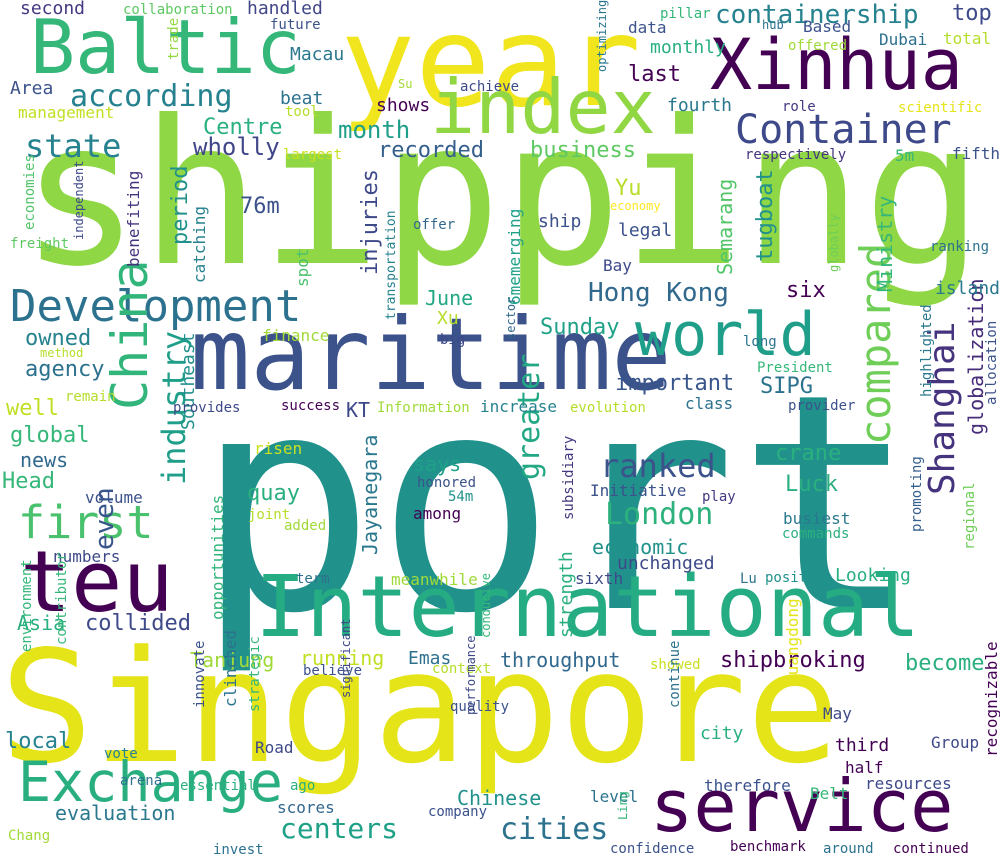 Image resolution: width=1000 pixels, height=860 pixels. I want to click on word-third: third, so click(862, 745).